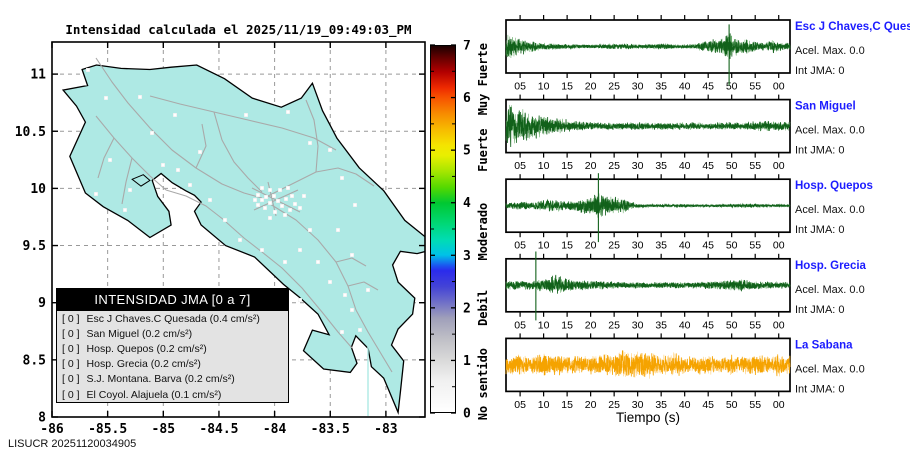  Describe the element at coordinates (647, 417) in the screenshot. I see `time-axis-label: Tiempo (s)` at that location.